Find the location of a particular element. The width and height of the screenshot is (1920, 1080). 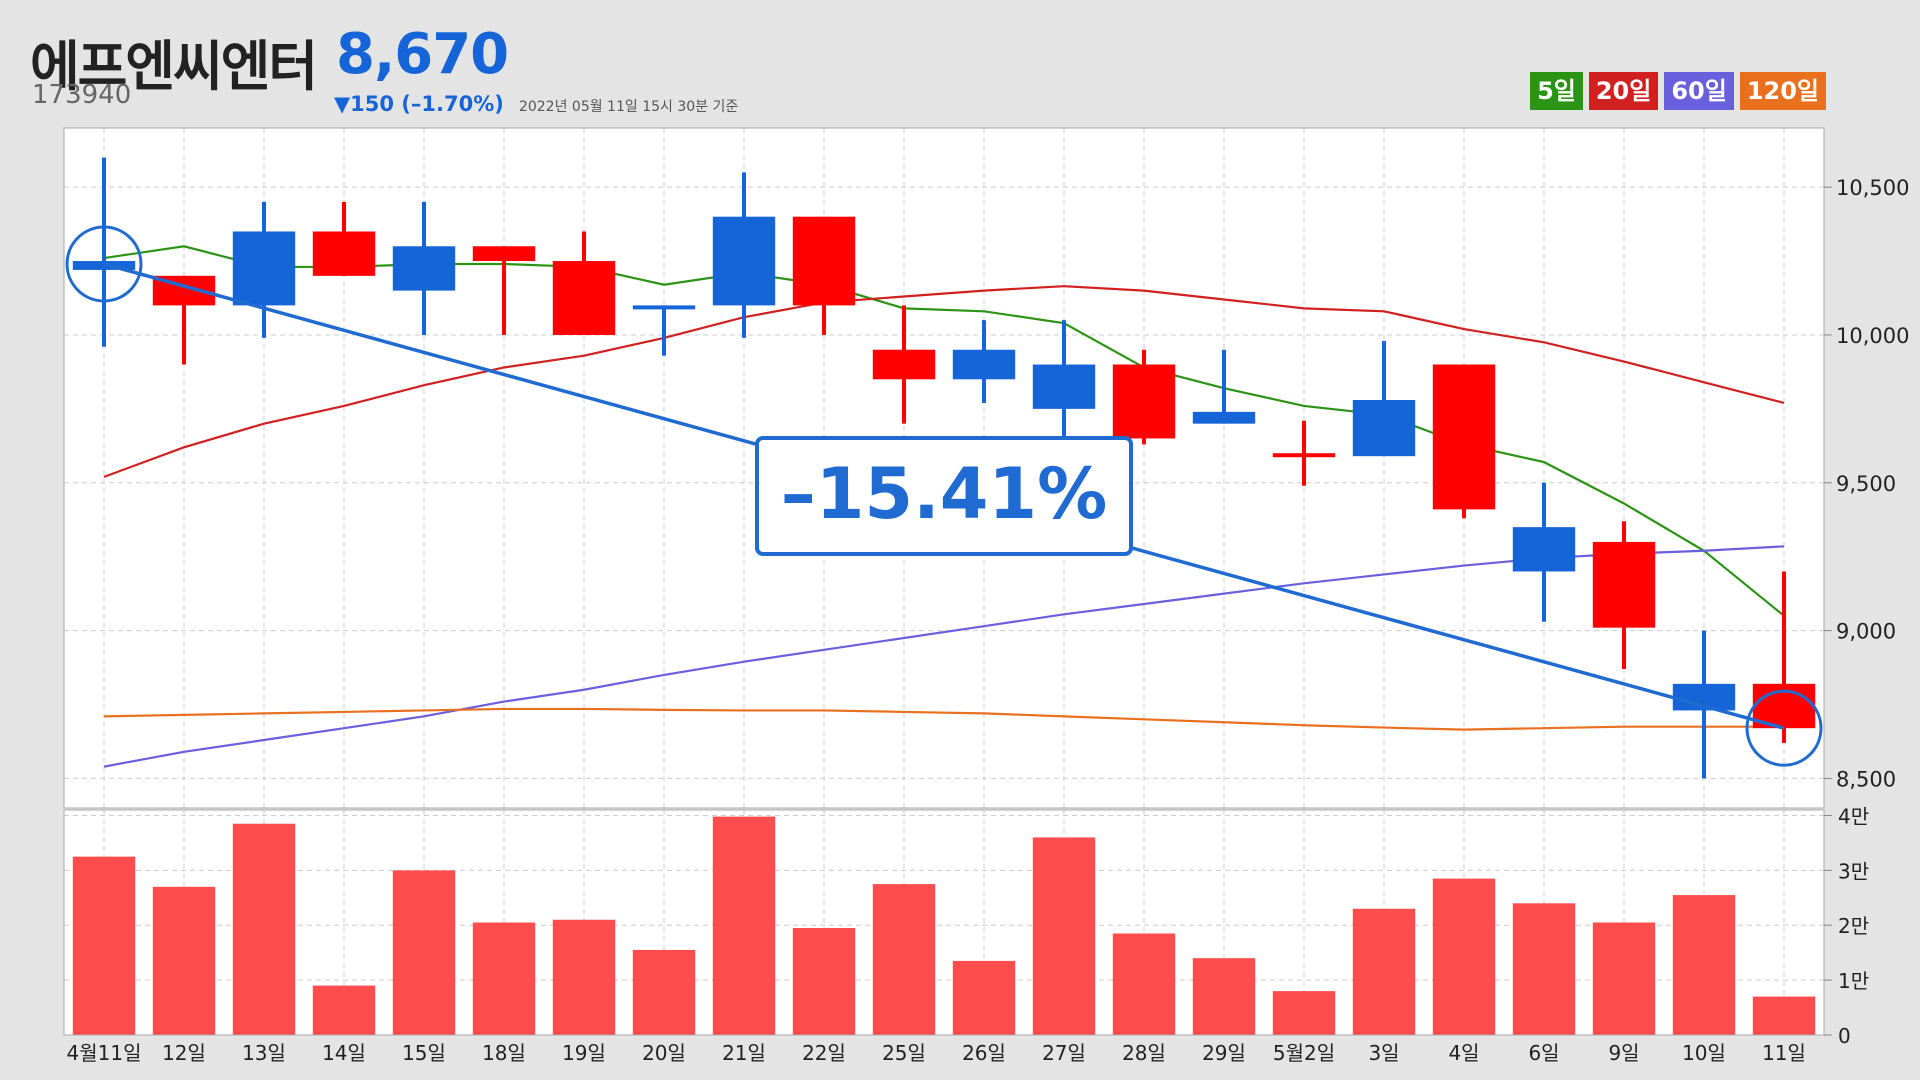

x-tick-label: 4월11일 is located at coordinates (104, 1053).